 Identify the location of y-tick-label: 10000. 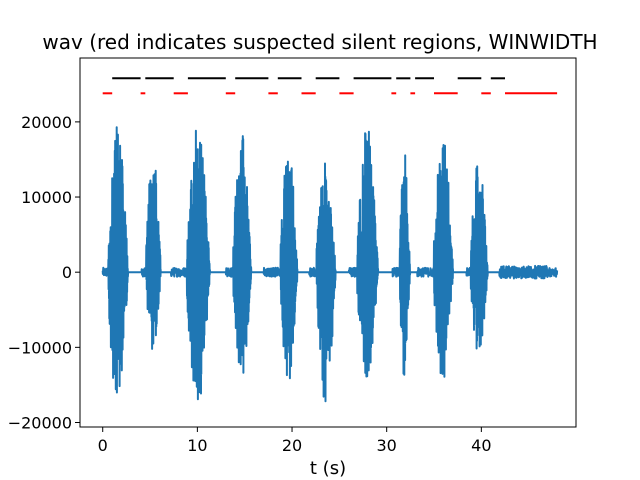
(46, 197).